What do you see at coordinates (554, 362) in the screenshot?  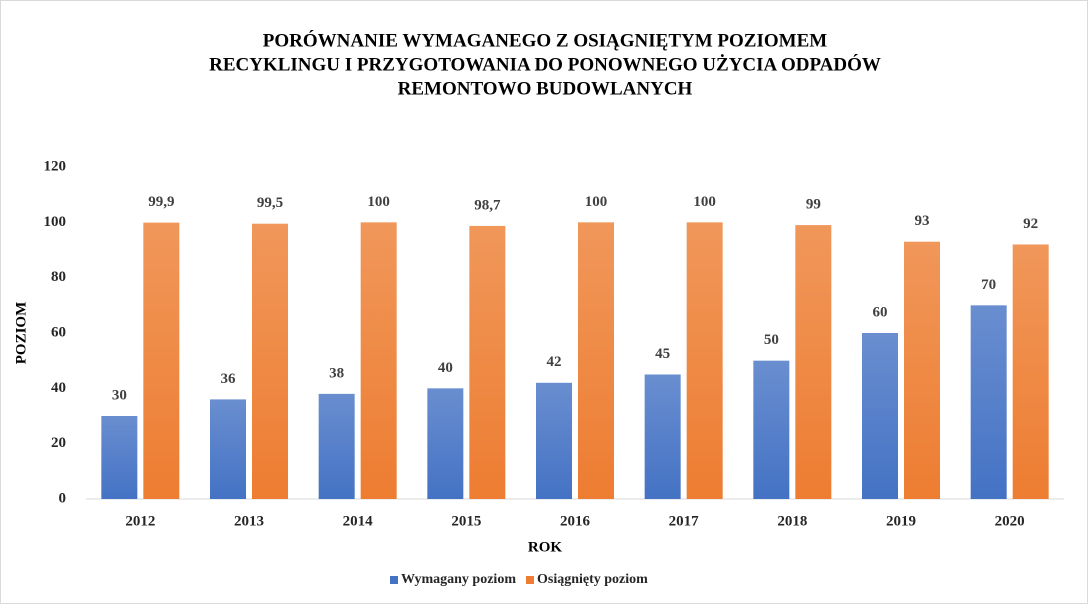 I see `value-label: 42` at bounding box center [554, 362].